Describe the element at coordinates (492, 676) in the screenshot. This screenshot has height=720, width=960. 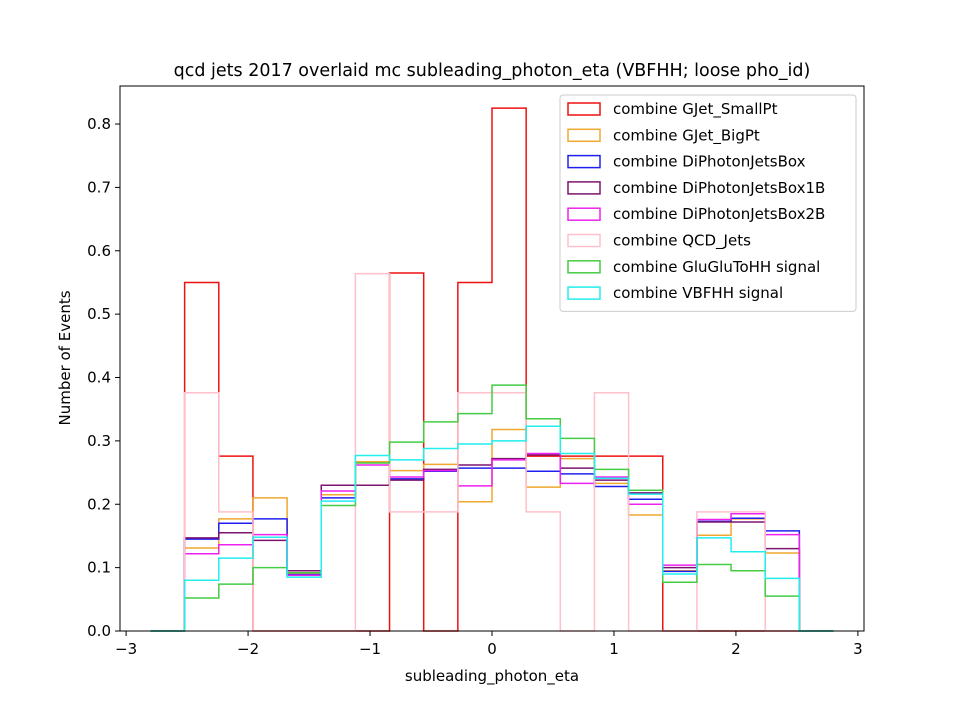
I see `x-axis-label: subleading_photon_eta` at that location.